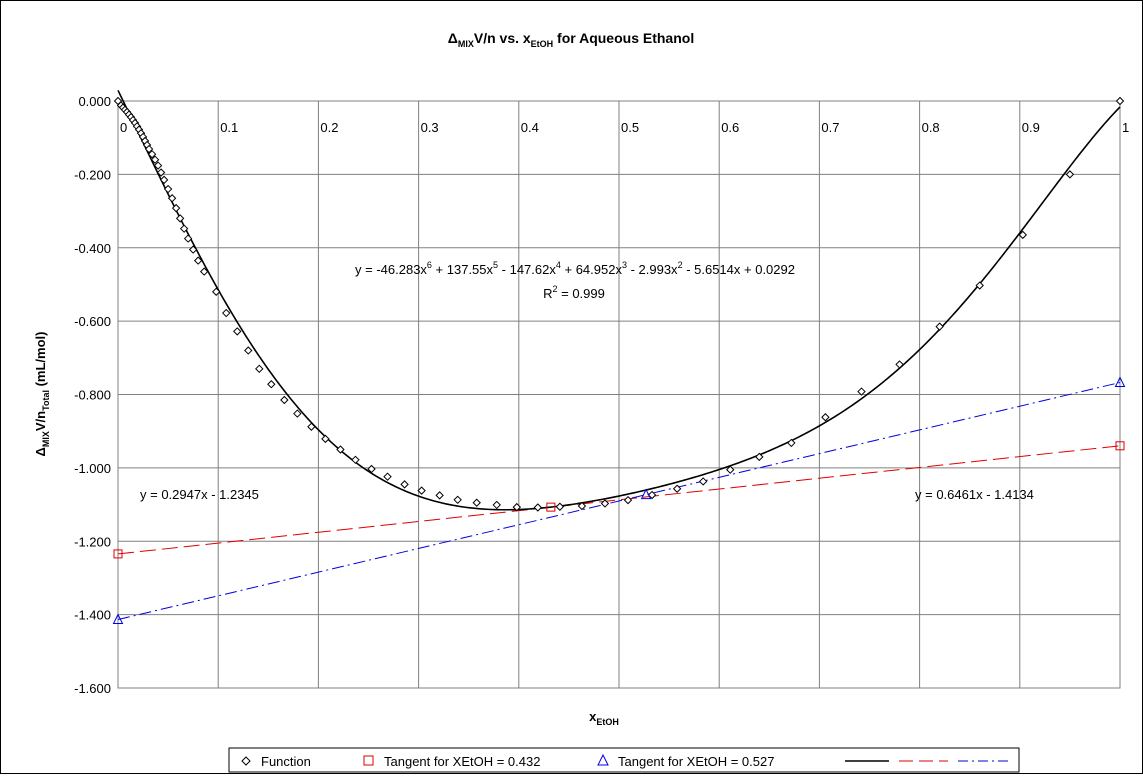 The height and width of the screenshot is (778, 1143). I want to click on legend-box, so click(624, 760).